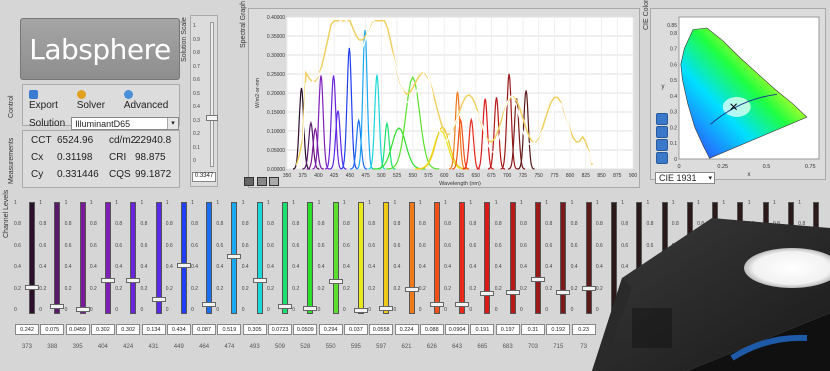  I want to click on channel-value-field: 0.192, so click(558, 329).